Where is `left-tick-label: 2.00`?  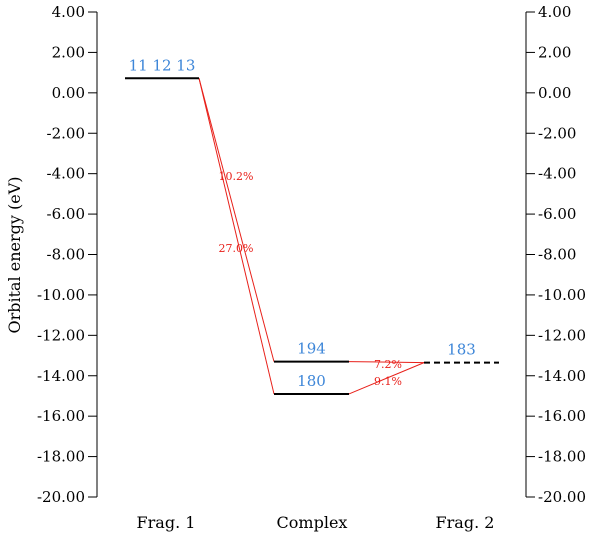
left-tick-label: 2.00 is located at coordinates (68, 52).